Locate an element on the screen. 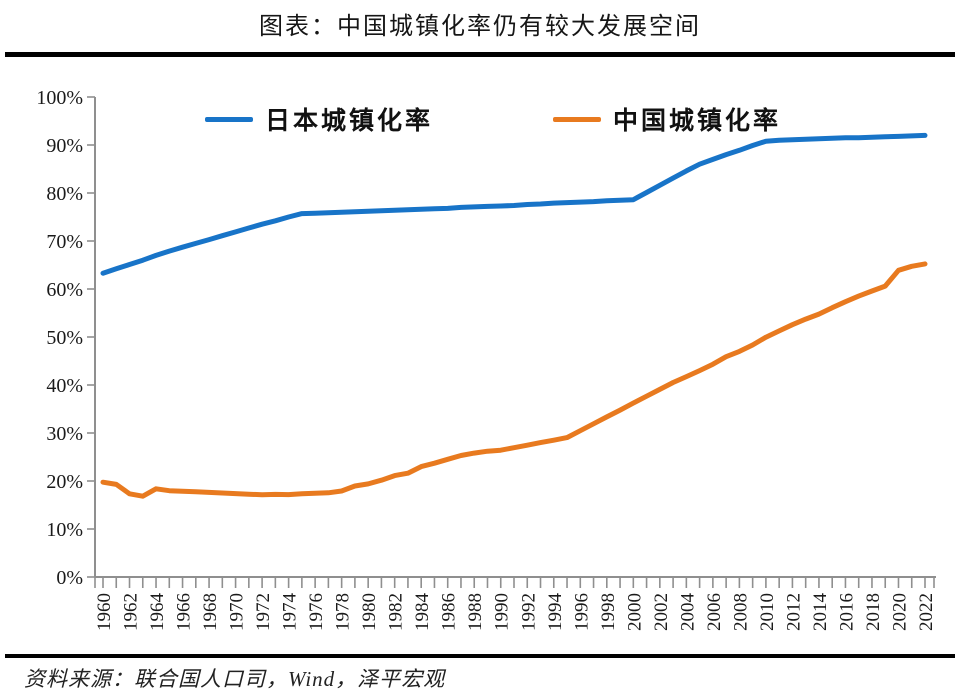 This screenshot has height=698, width=960. svg-text: 2016 is located at coordinates (846, 612).